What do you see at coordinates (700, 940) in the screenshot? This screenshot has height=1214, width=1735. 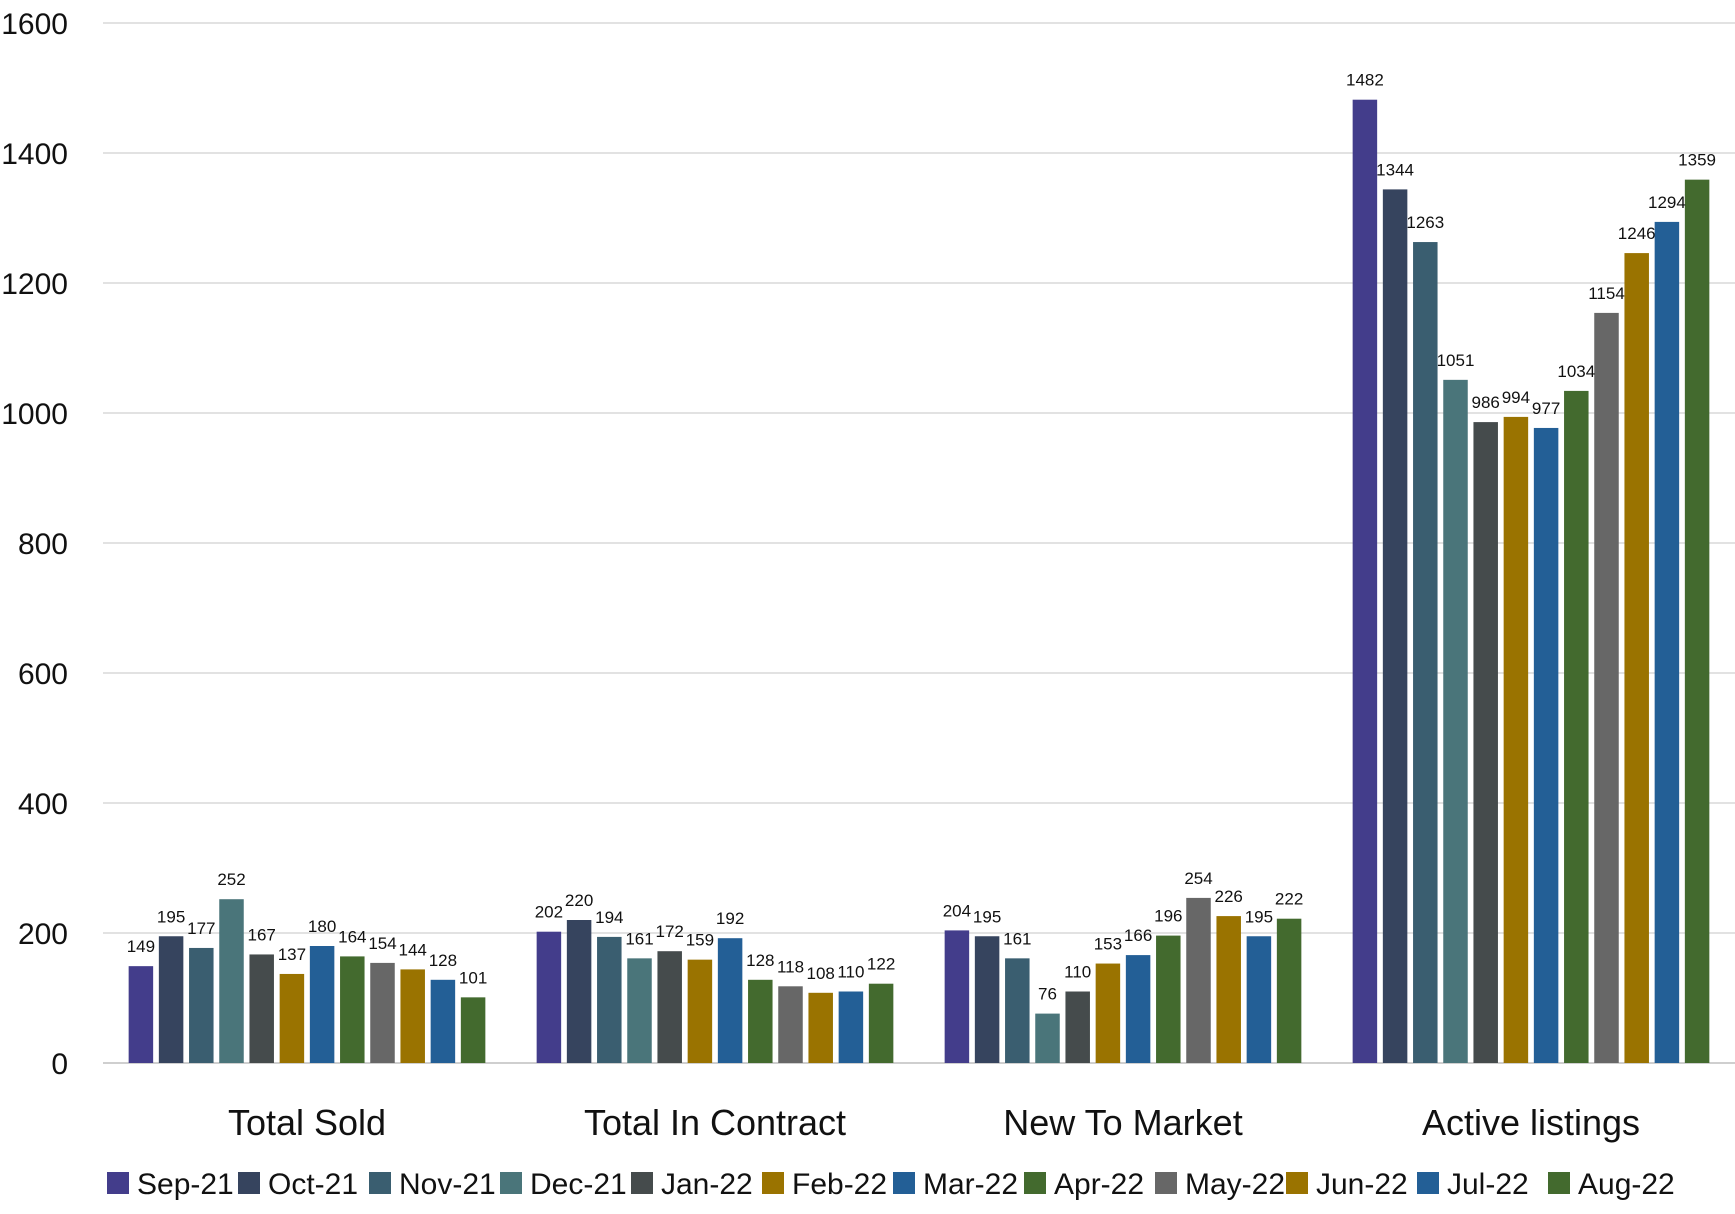 I see `data-label: 159` at bounding box center [700, 940].